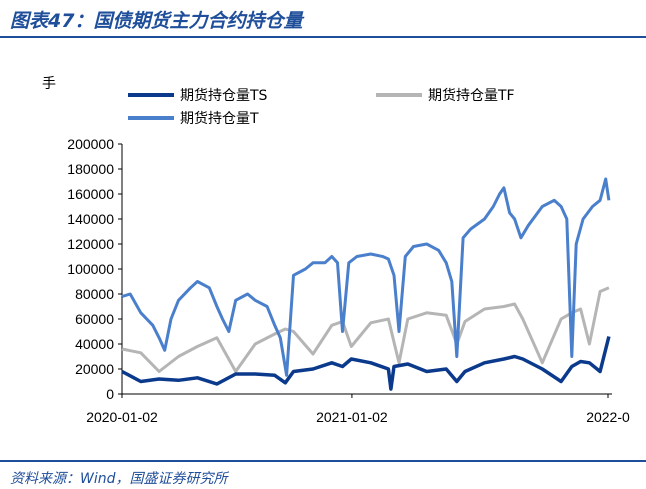  I want to click on y-tick-label: 160000, so click(90, 194).